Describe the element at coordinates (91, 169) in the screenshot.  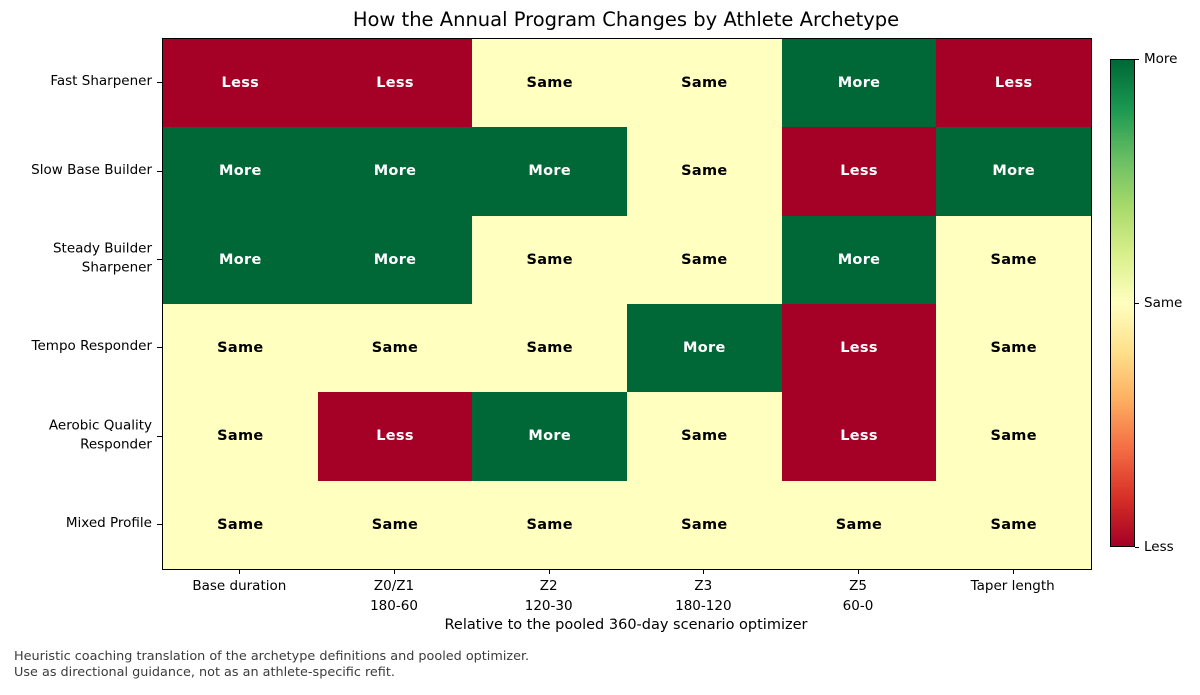
I see `y-tick-label: Slow Base Builder` at that location.